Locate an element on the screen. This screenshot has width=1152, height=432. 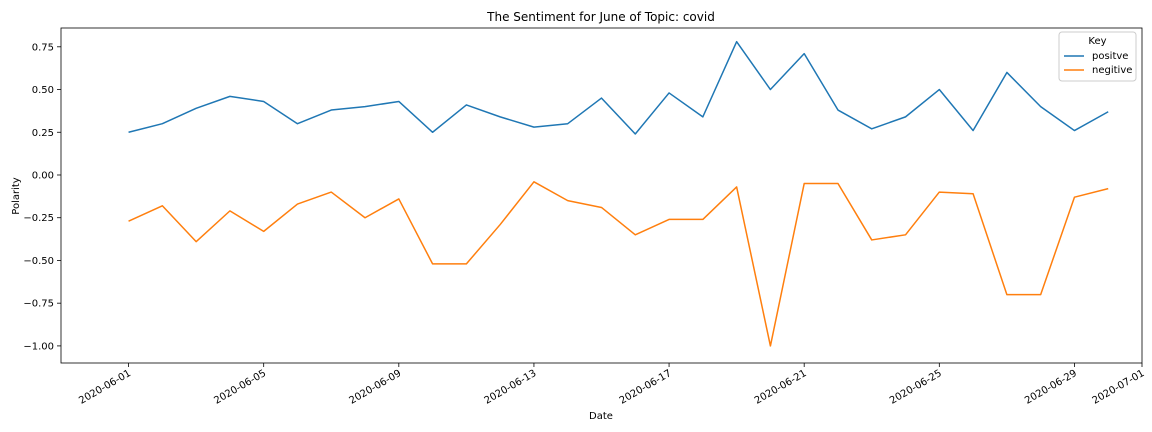
y-tick-label: 0.00 is located at coordinates (43, 175).